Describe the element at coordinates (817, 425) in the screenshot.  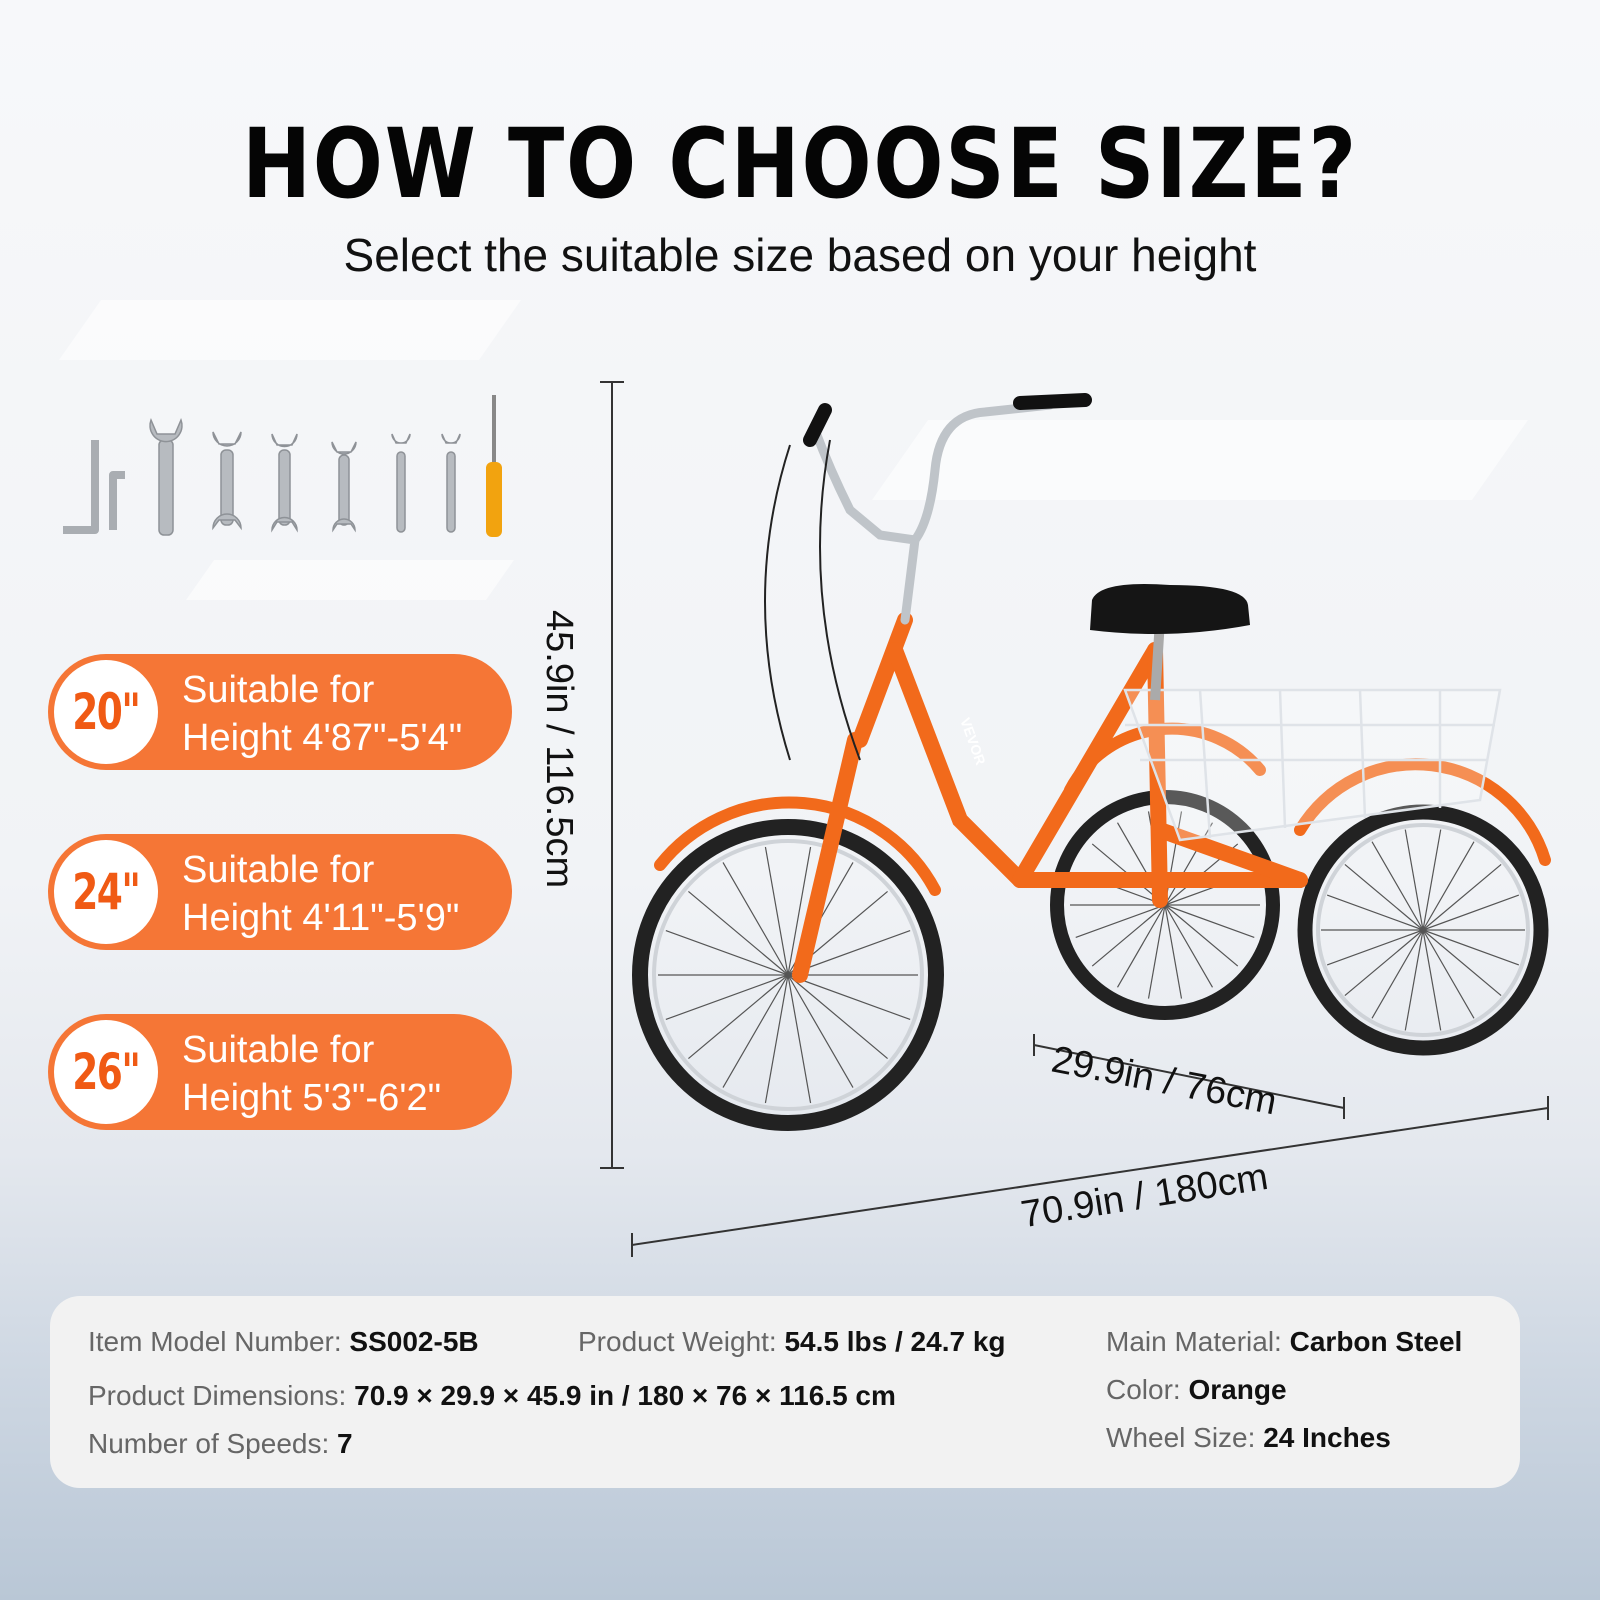
I see `left-grip` at that location.